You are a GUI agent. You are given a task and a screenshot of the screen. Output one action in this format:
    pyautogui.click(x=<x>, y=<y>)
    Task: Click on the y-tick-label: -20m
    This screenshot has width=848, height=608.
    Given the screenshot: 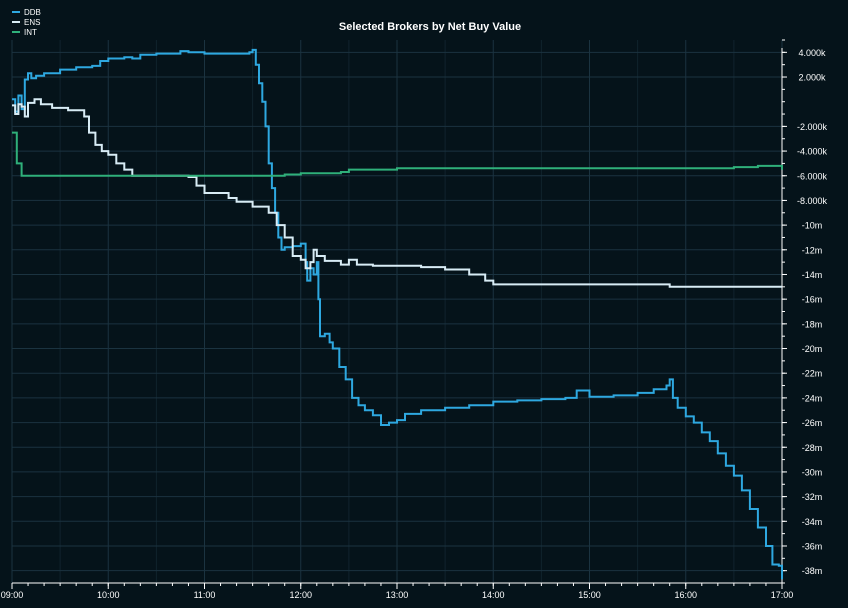 What is the action you would take?
    pyautogui.click(x=812, y=349)
    